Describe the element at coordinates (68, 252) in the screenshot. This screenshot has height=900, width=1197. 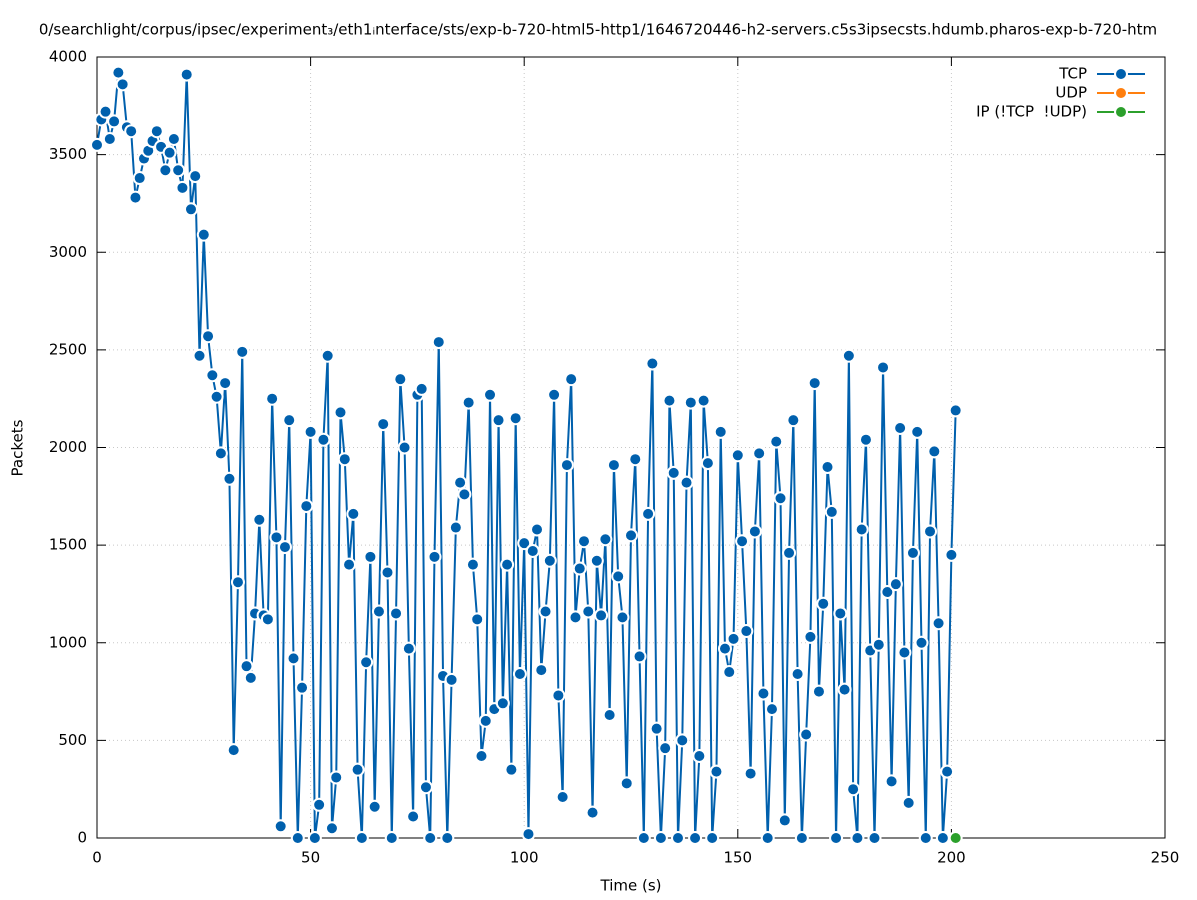
I see `y-tick-label: 3000` at that location.